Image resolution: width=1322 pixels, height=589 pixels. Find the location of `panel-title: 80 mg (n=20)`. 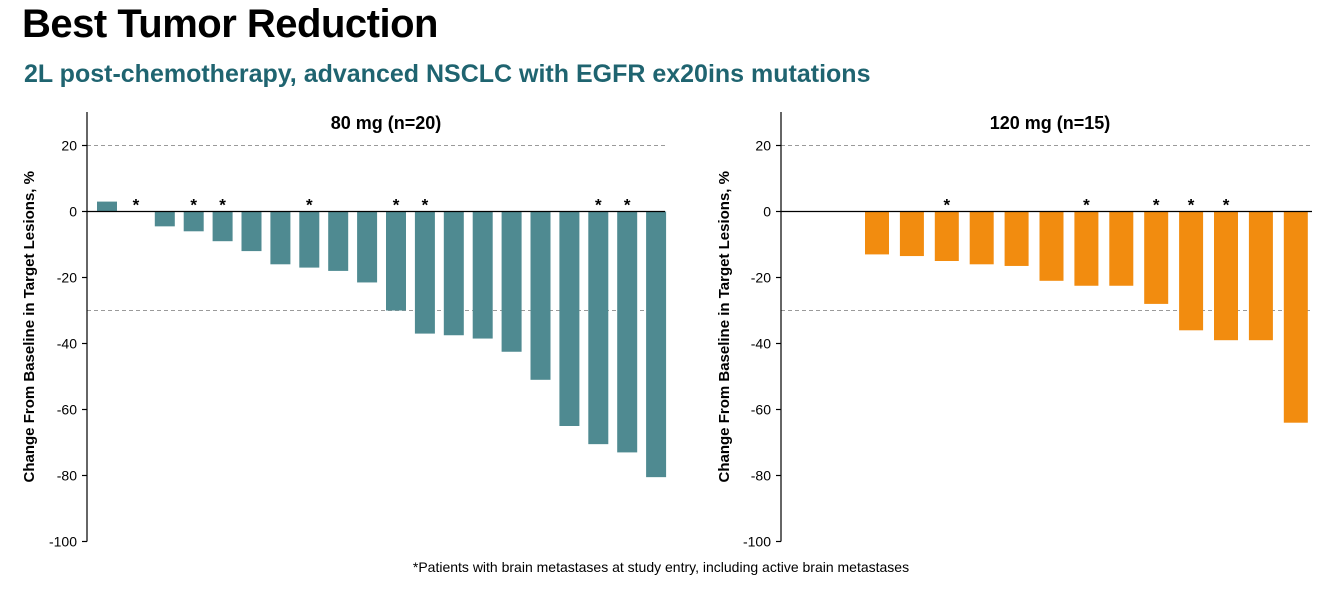

panel-title: 80 mg (n=20) is located at coordinates (386, 123).